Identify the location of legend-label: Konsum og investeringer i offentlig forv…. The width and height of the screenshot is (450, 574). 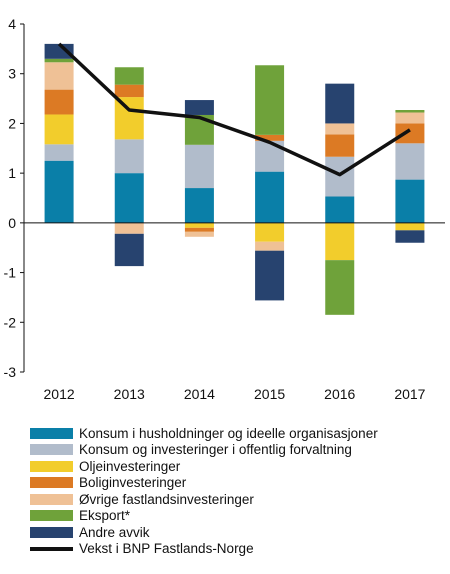
(215, 450).